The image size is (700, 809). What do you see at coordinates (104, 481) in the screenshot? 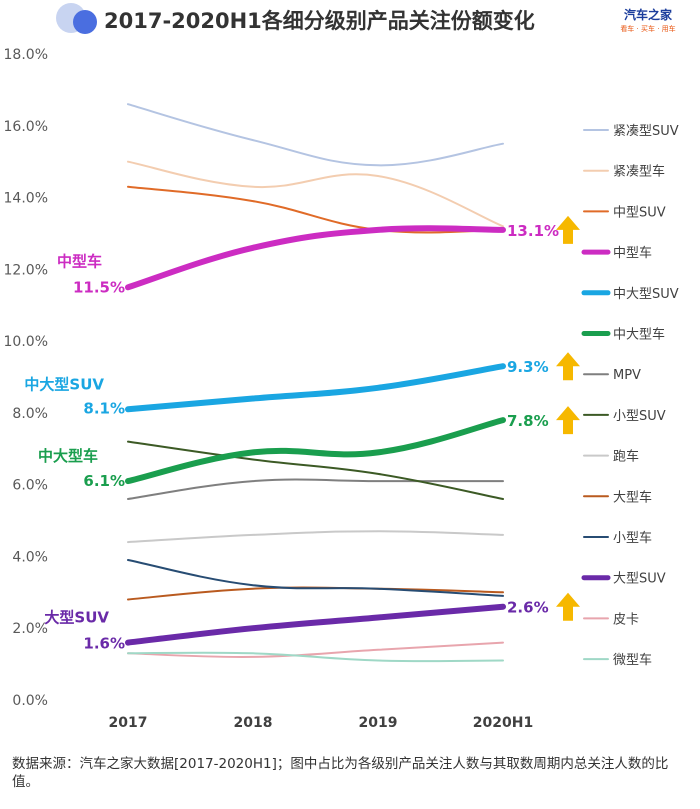
I see `series-start-value: 6.1%` at bounding box center [104, 481].